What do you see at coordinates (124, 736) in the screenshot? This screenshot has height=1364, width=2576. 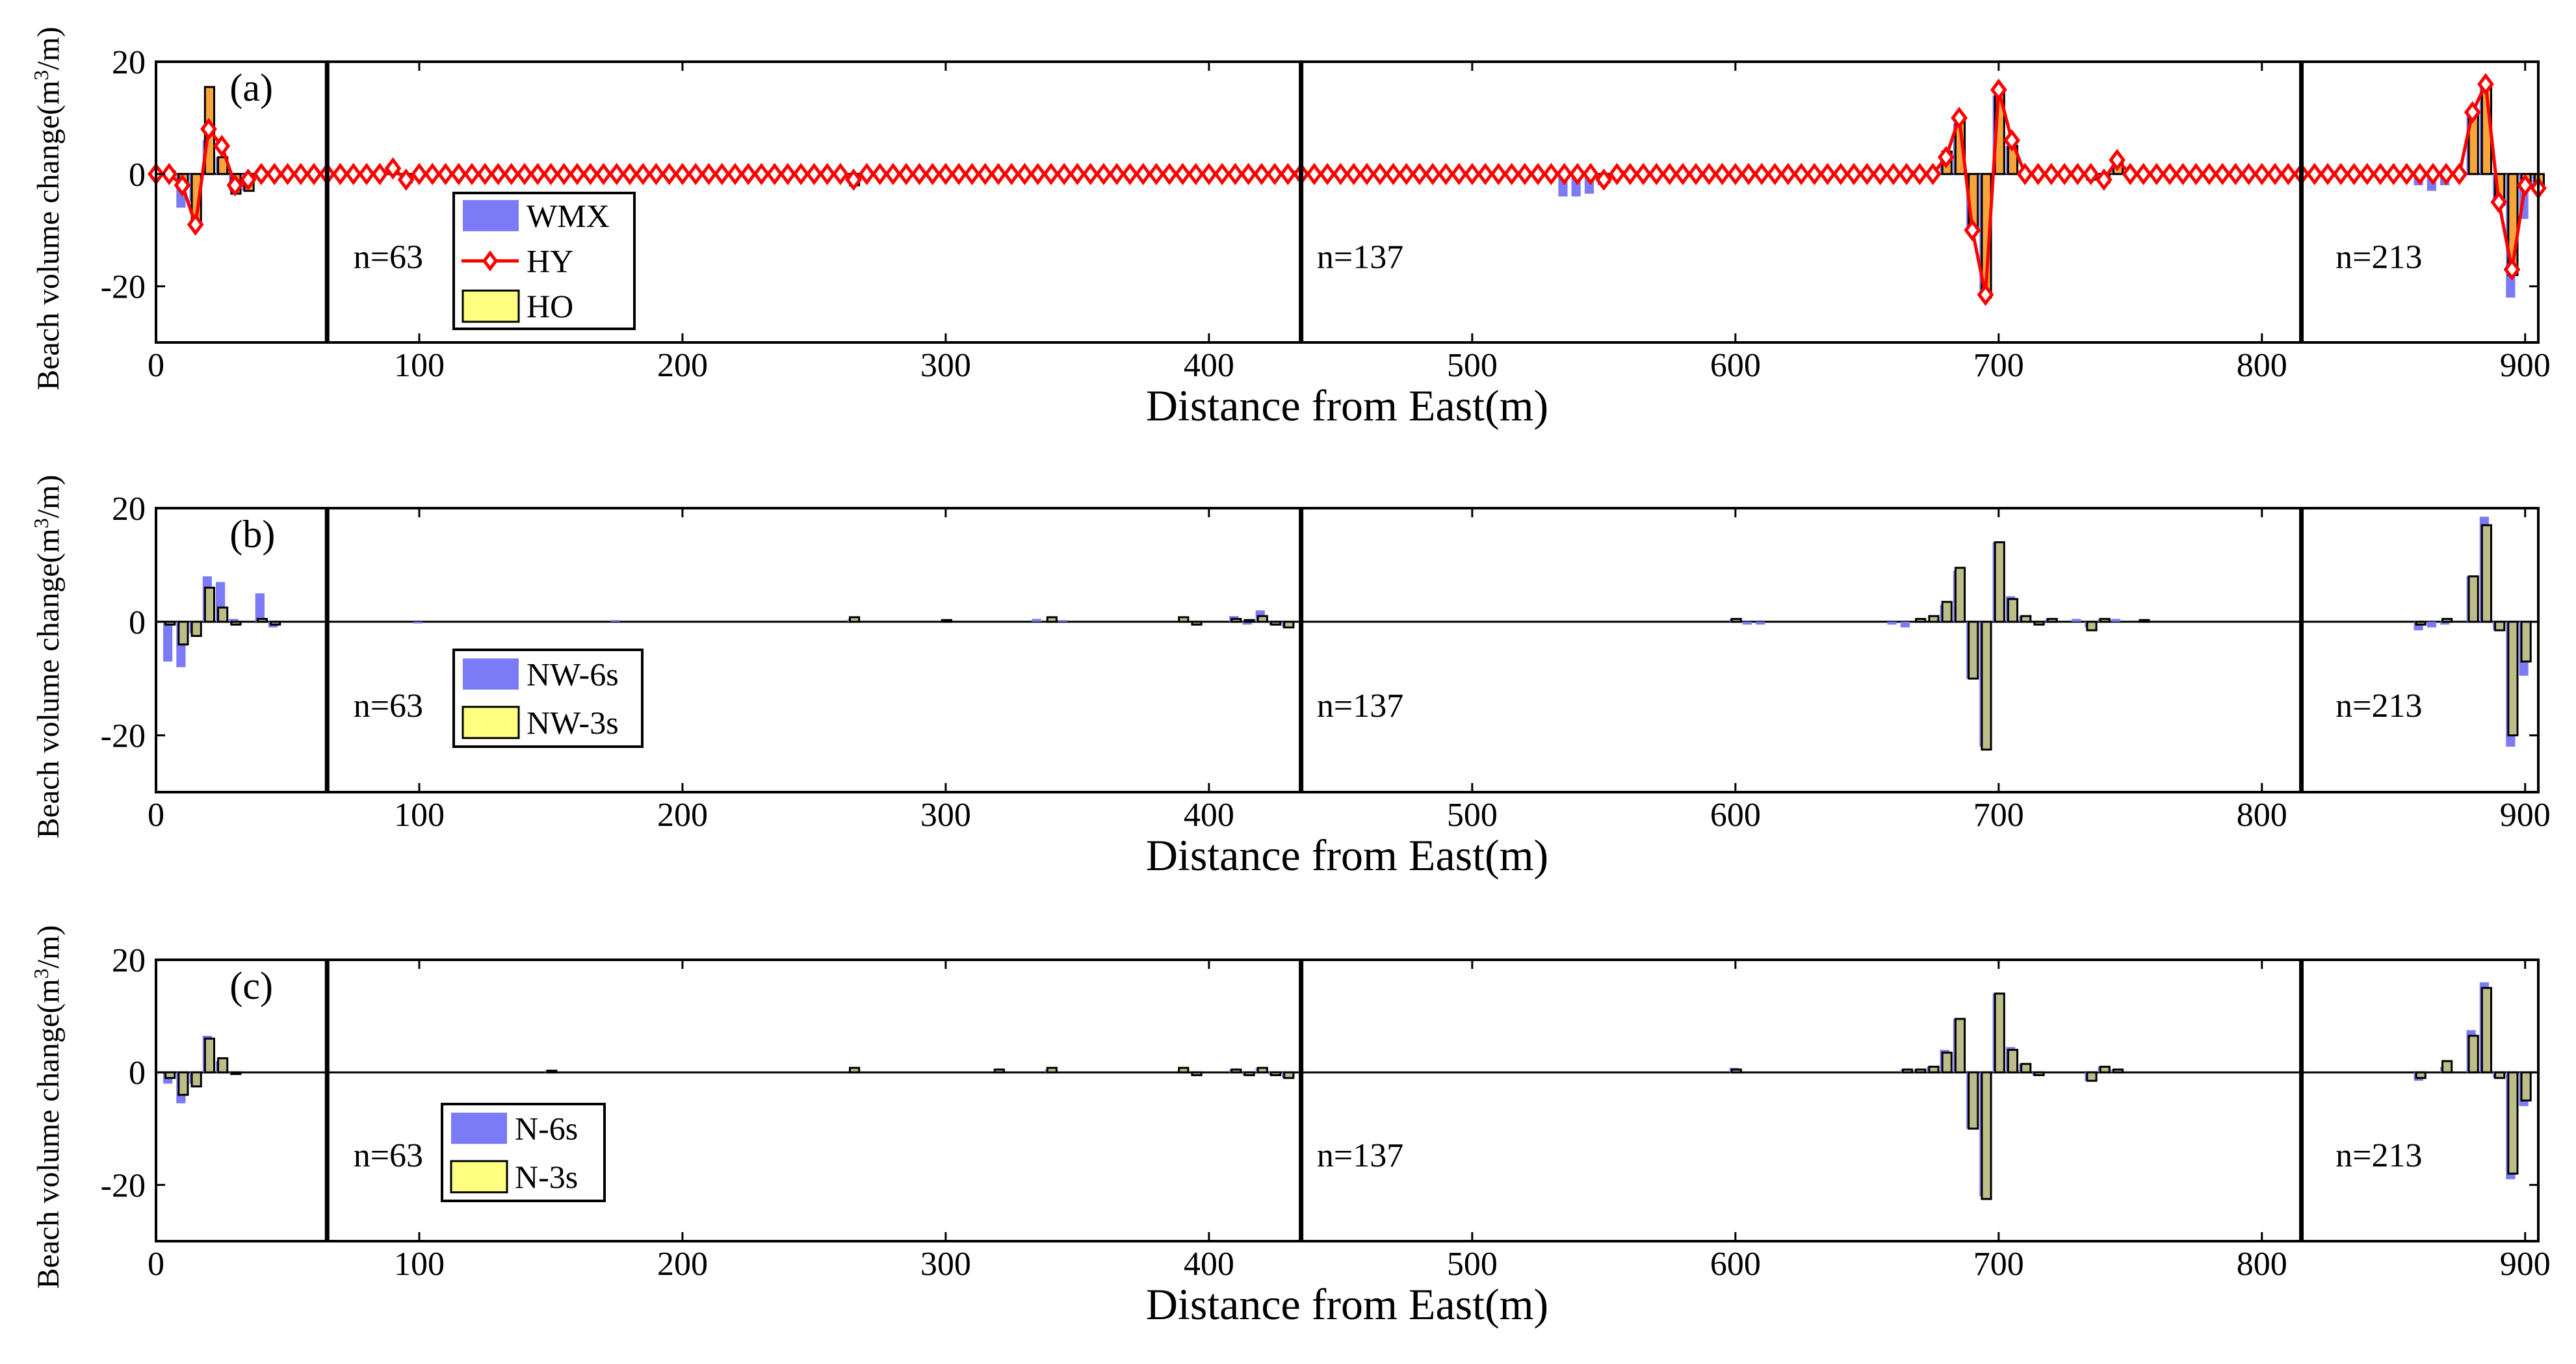 I see `y-tick-label: -20` at bounding box center [124, 736].